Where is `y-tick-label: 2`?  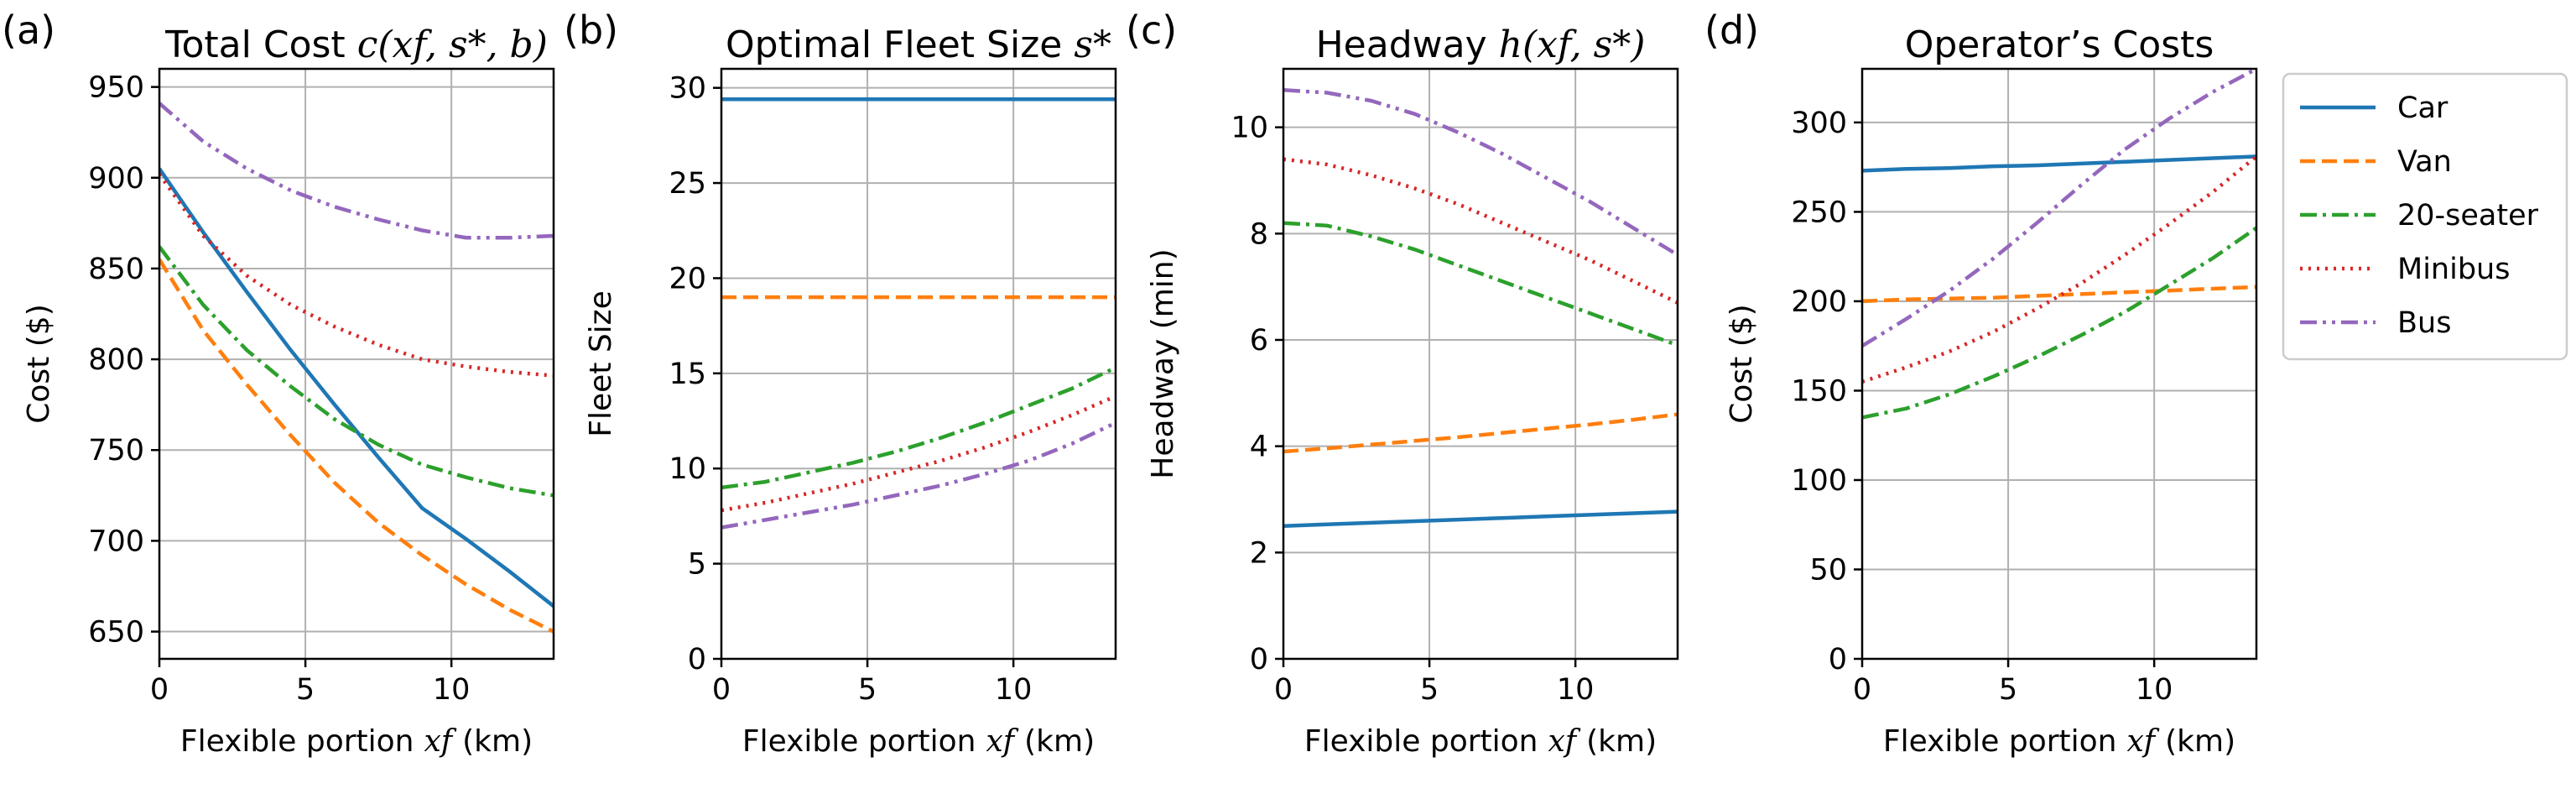 y-tick-label: 2 is located at coordinates (1259, 553).